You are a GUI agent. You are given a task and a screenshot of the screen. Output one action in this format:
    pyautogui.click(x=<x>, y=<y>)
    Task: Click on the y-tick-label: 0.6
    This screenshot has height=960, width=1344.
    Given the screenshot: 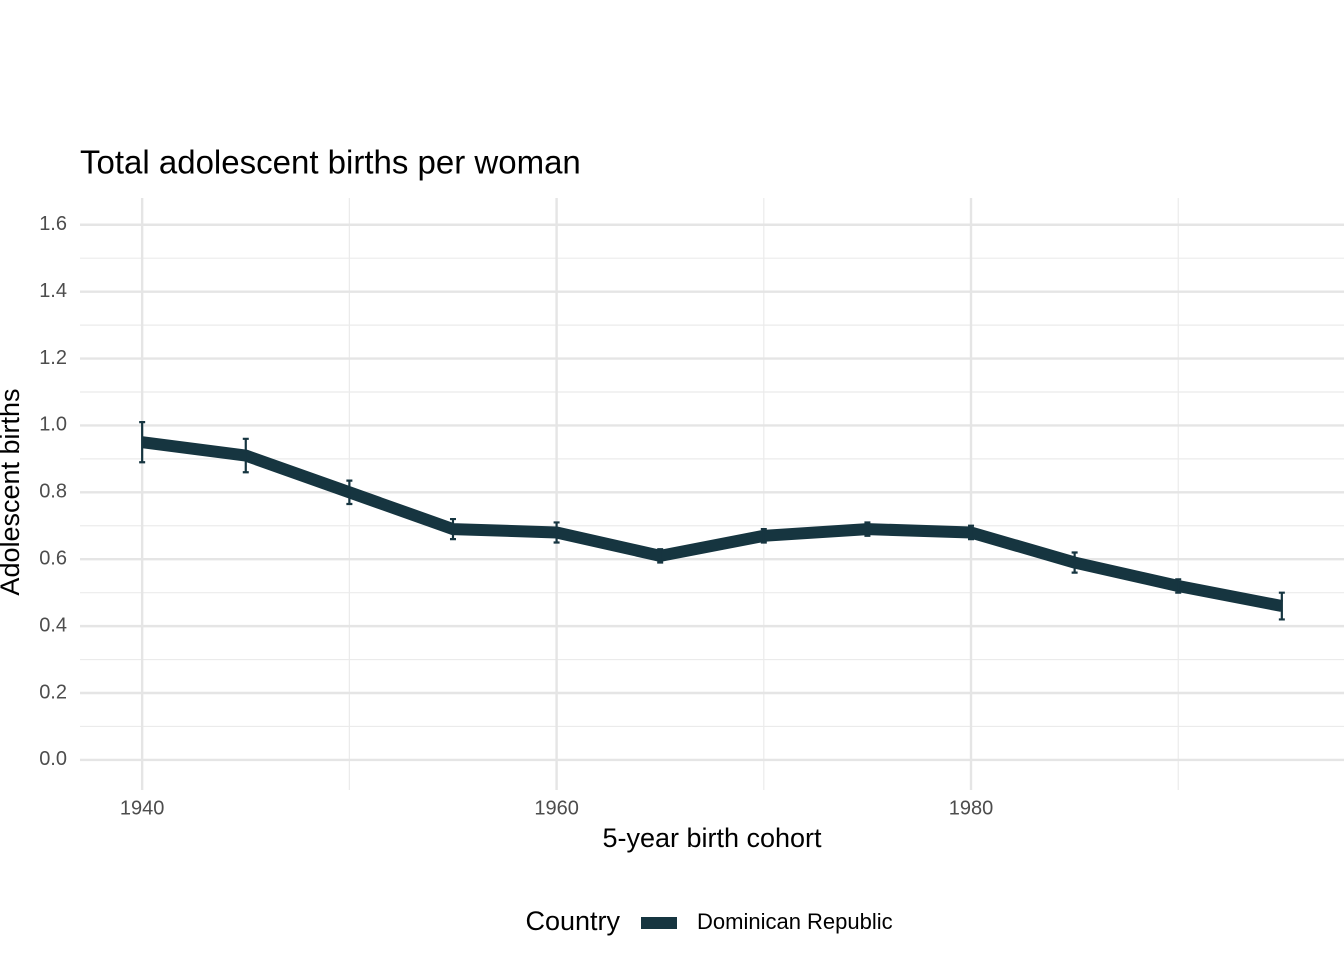 What is the action you would take?
    pyautogui.click(x=53, y=559)
    